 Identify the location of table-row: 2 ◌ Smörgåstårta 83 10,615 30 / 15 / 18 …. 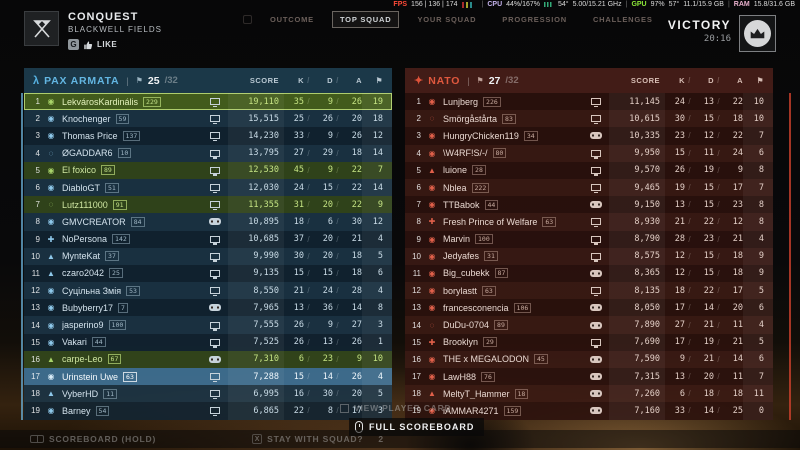
(589, 119).